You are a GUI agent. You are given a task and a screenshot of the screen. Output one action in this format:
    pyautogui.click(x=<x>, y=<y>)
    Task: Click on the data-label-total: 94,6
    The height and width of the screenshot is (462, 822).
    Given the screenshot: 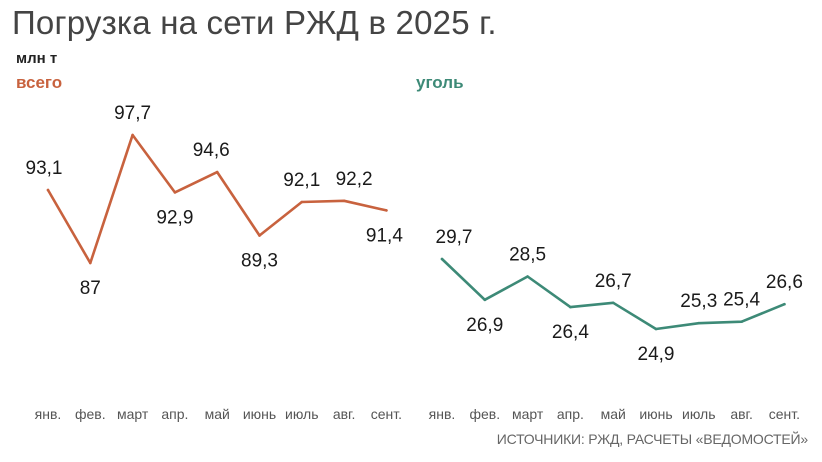 What is the action you would take?
    pyautogui.click(x=211, y=150)
    